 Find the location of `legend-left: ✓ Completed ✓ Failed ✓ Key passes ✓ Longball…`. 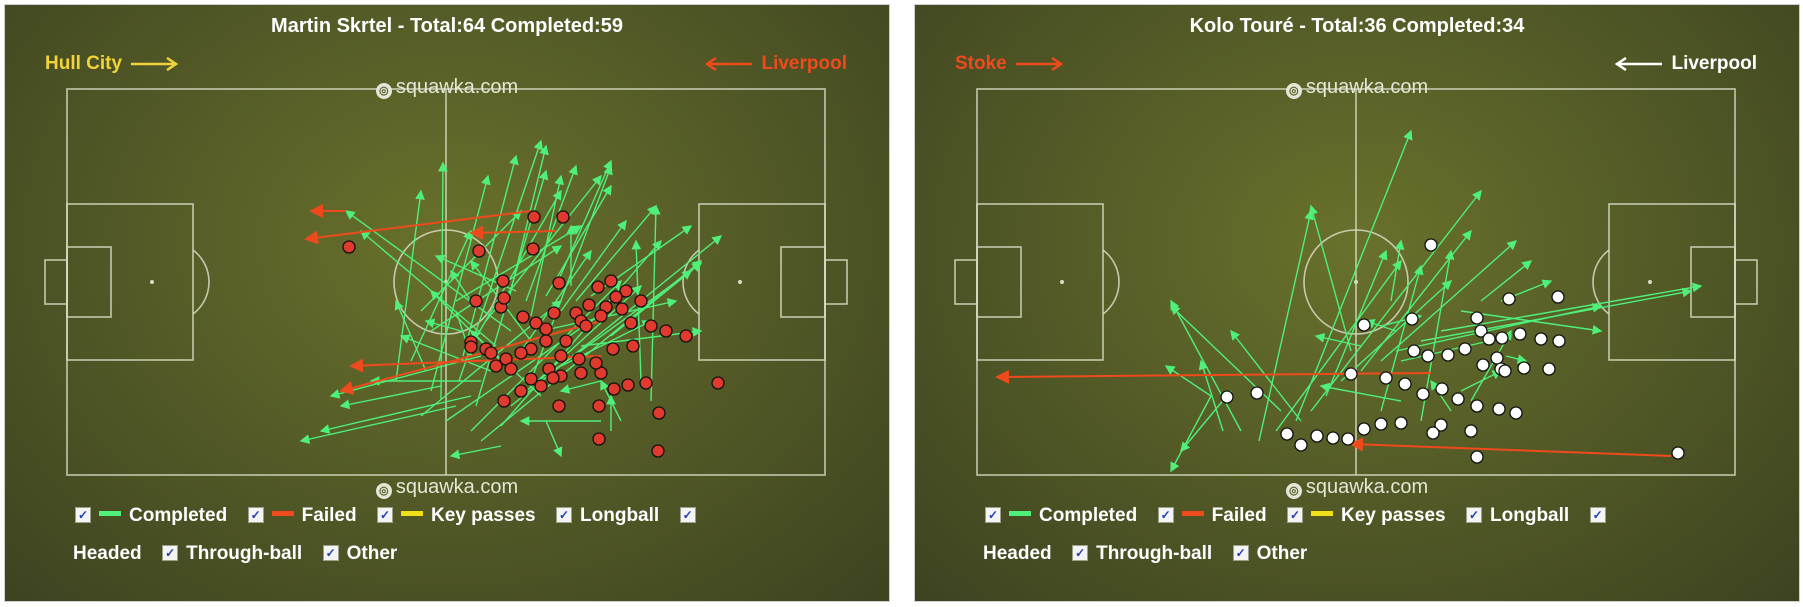

legend-left: ✓ Completed ✓ Failed ✓ Key passes ✓ Longball… is located at coordinates (474, 543).